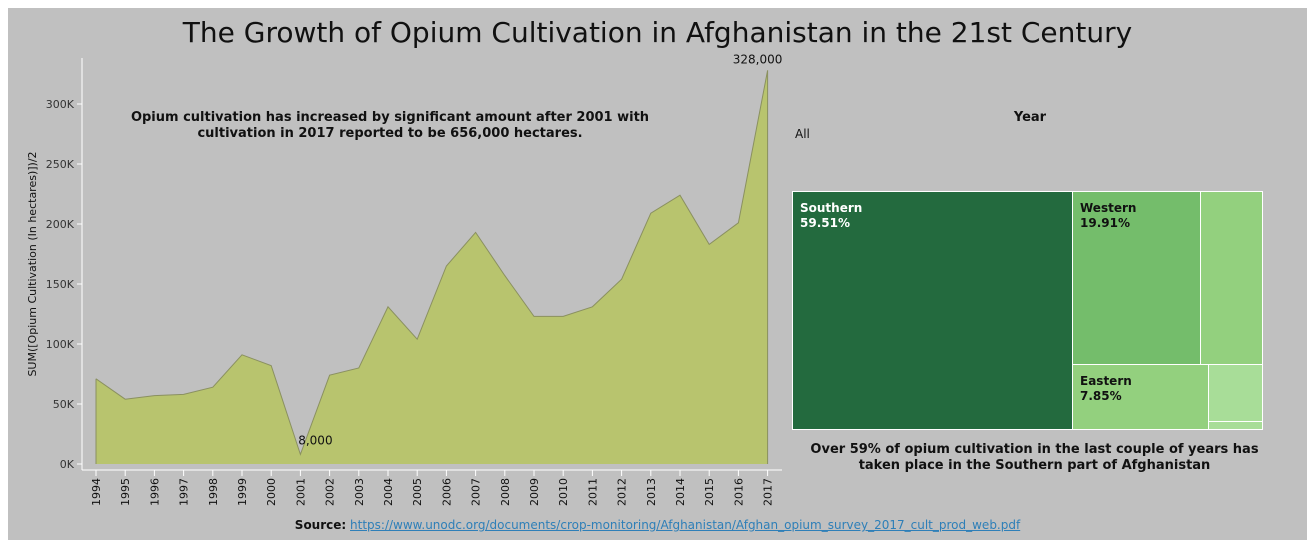 This screenshot has height=548, width=1315. I want to click on year-filter-value: All, so click(802, 134).